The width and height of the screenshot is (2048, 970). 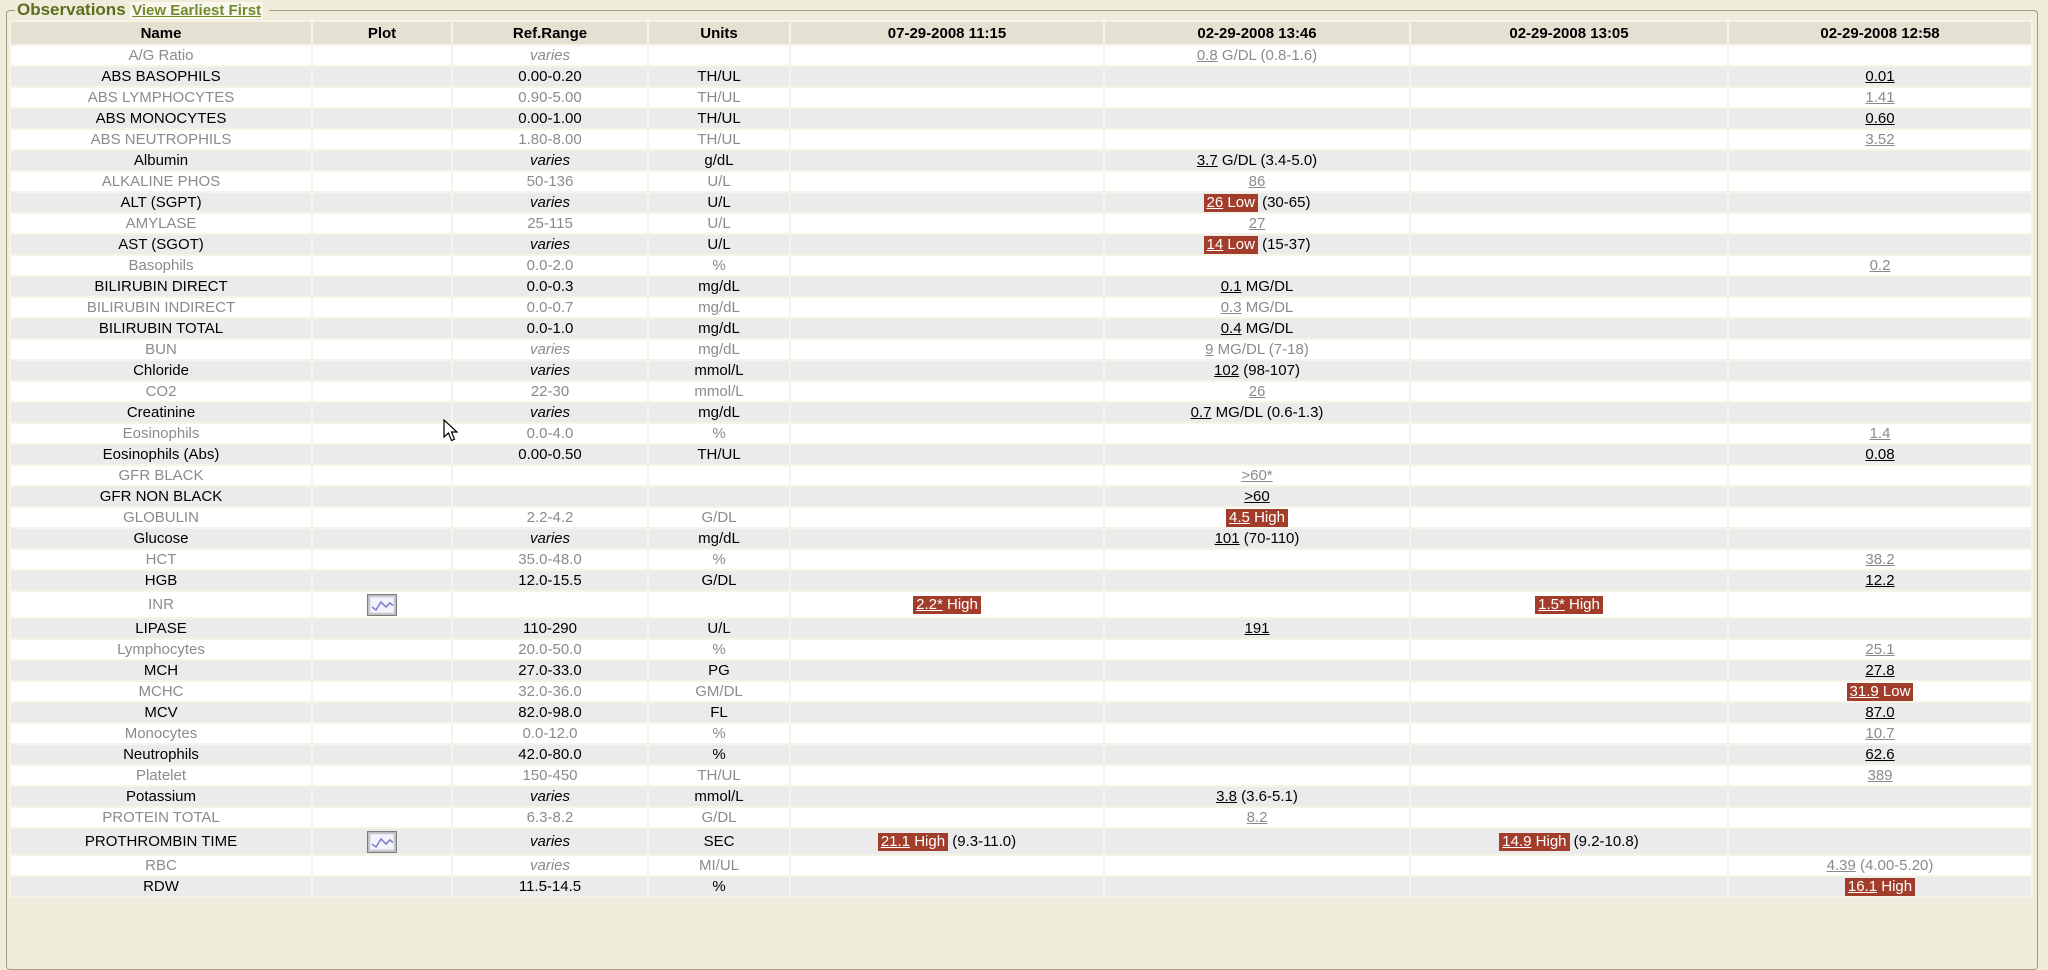 What do you see at coordinates (1880, 712) in the screenshot?
I see `result-link: 87.0` at bounding box center [1880, 712].